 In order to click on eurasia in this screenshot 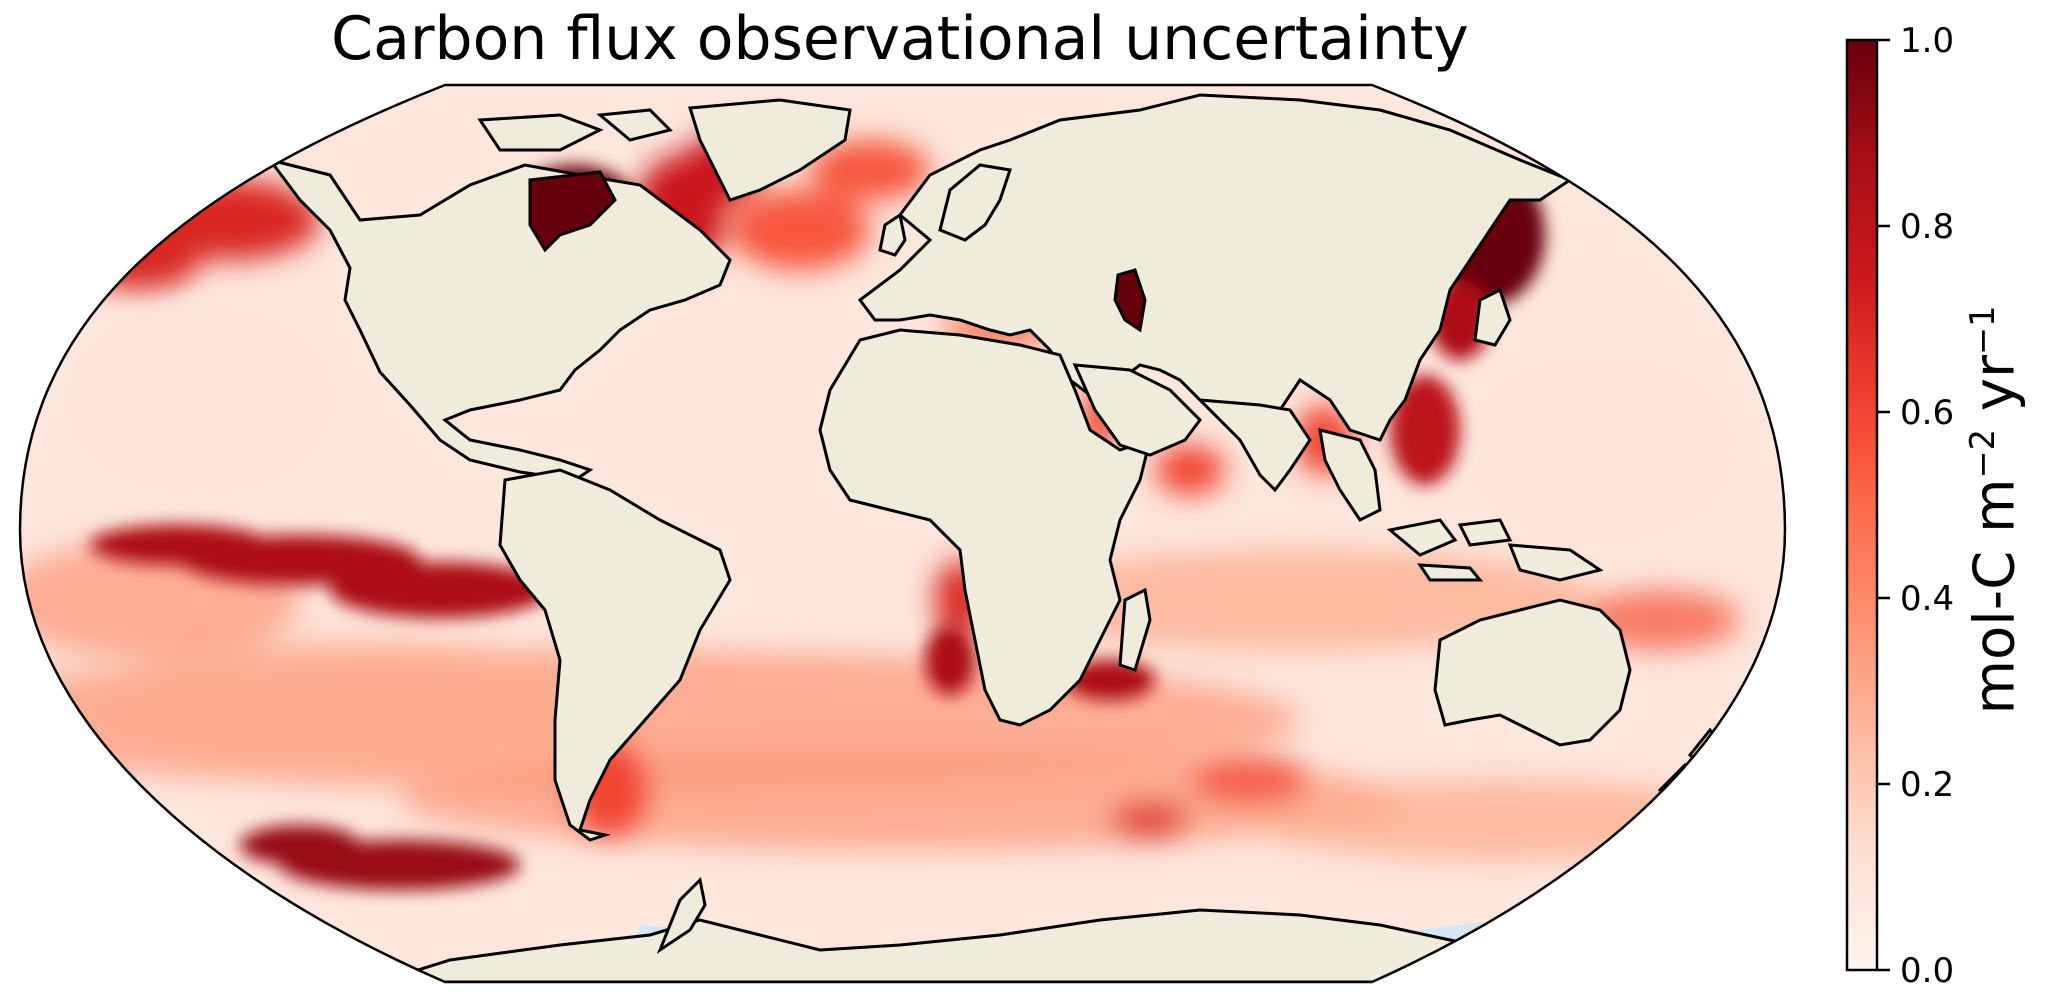, I will do `click(1215, 278)`.